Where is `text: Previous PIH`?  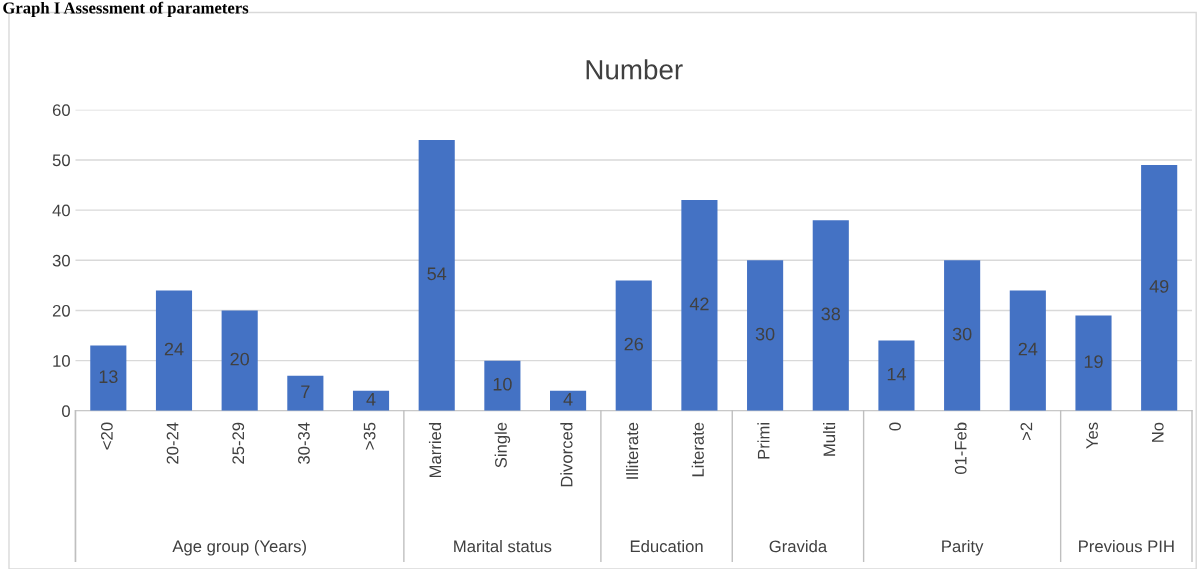 text: Previous PIH is located at coordinates (1126, 546).